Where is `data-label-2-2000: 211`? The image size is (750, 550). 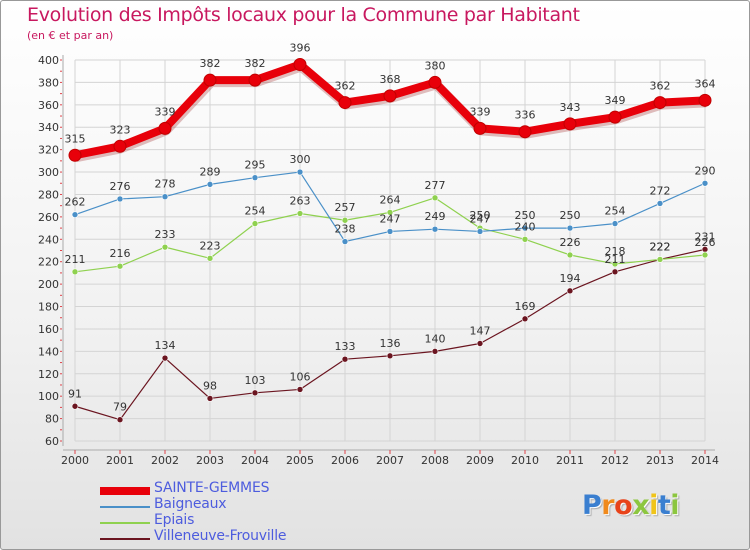
data-label-2-2000: 211 is located at coordinates (75, 259).